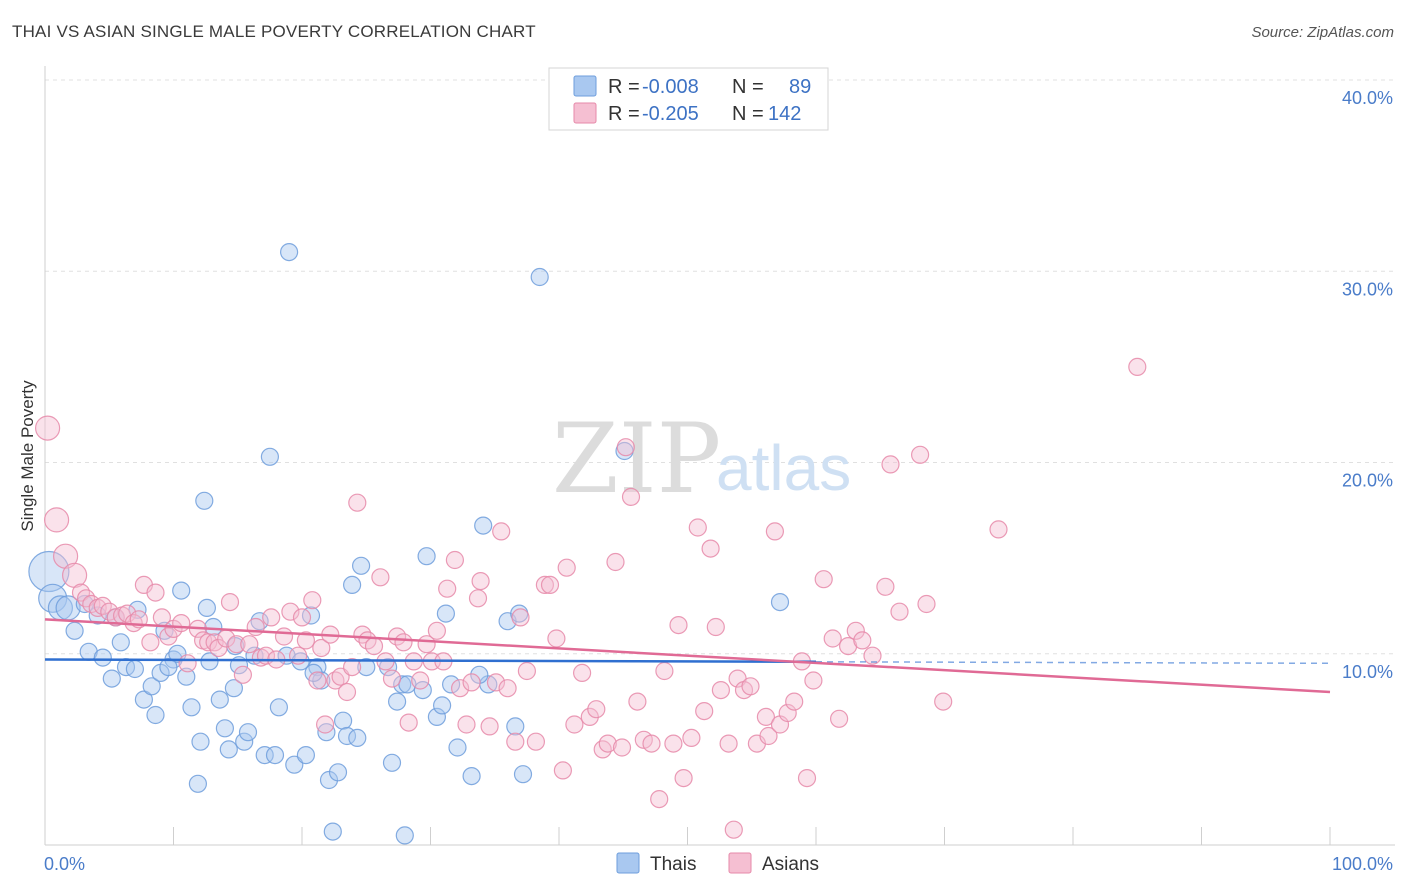 This screenshot has width=1406, height=892. What do you see at coordinates (1362, 864) in the screenshot?
I see `x-tick-label-max: 100.0%` at bounding box center [1362, 864].